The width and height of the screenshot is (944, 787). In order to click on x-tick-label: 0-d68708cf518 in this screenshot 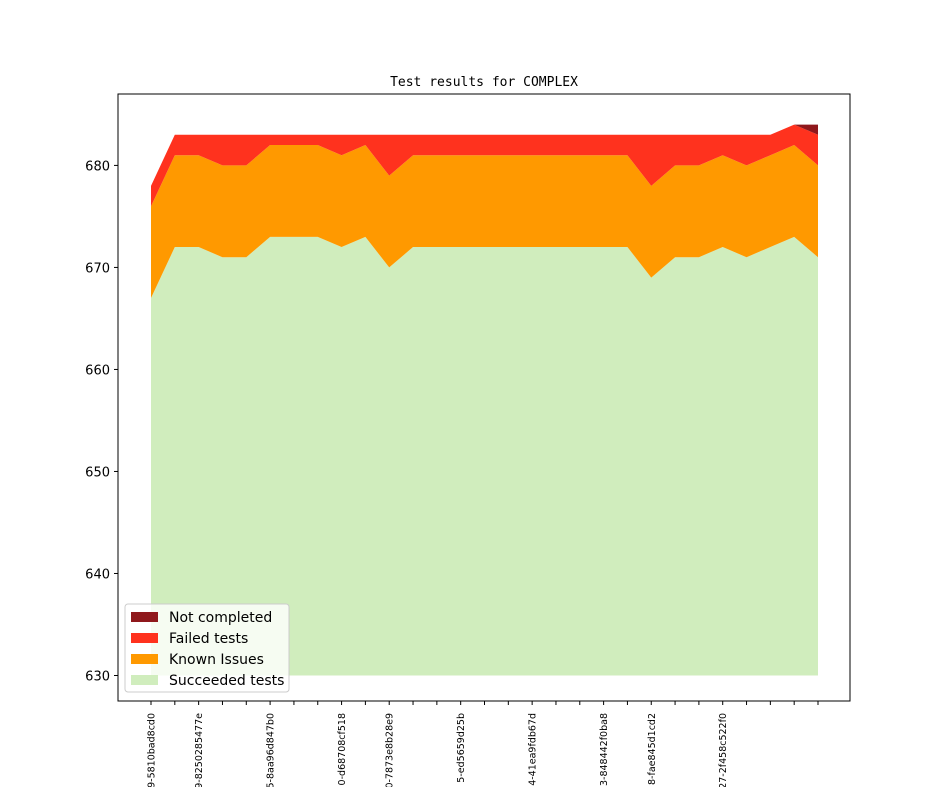, I will do `click(342, 749)`.